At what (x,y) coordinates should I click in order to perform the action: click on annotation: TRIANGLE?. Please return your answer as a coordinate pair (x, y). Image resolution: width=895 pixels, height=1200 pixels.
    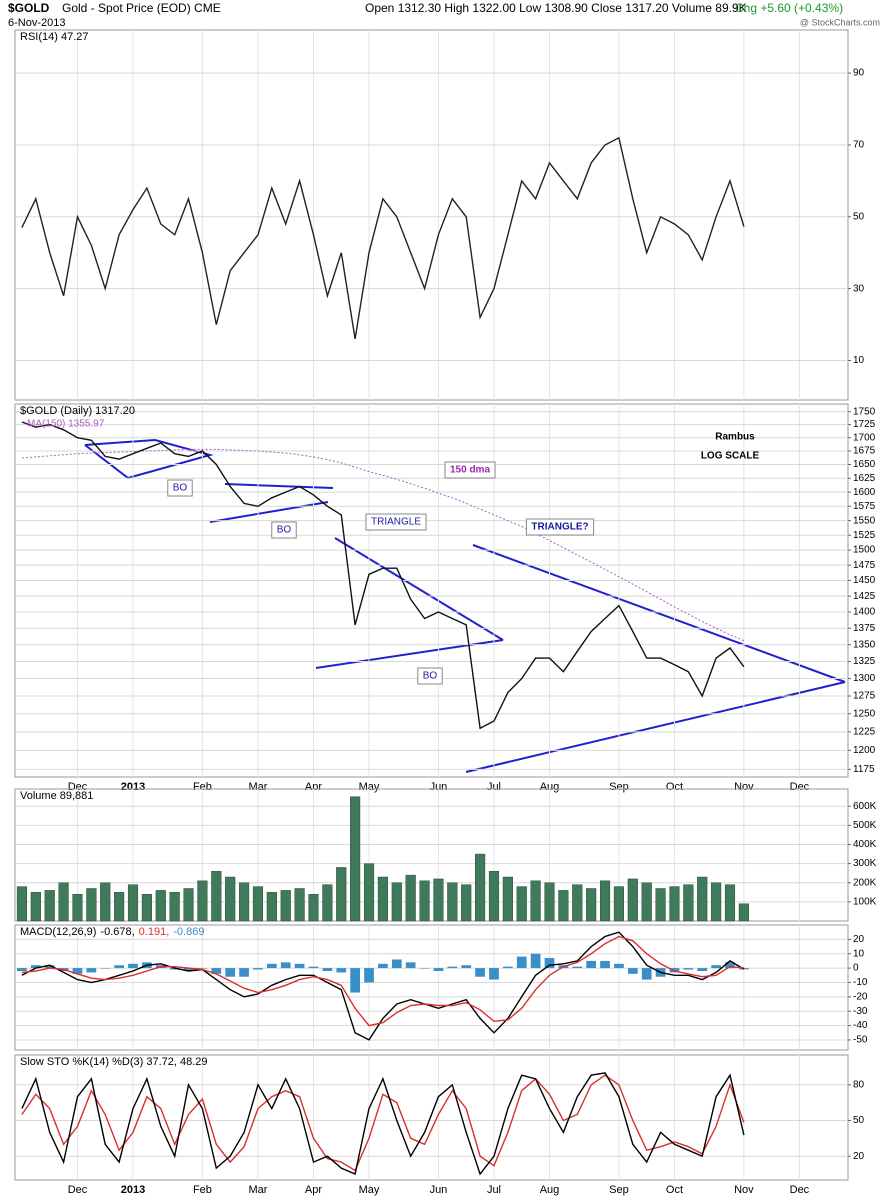
    Looking at the image, I should click on (559, 527).